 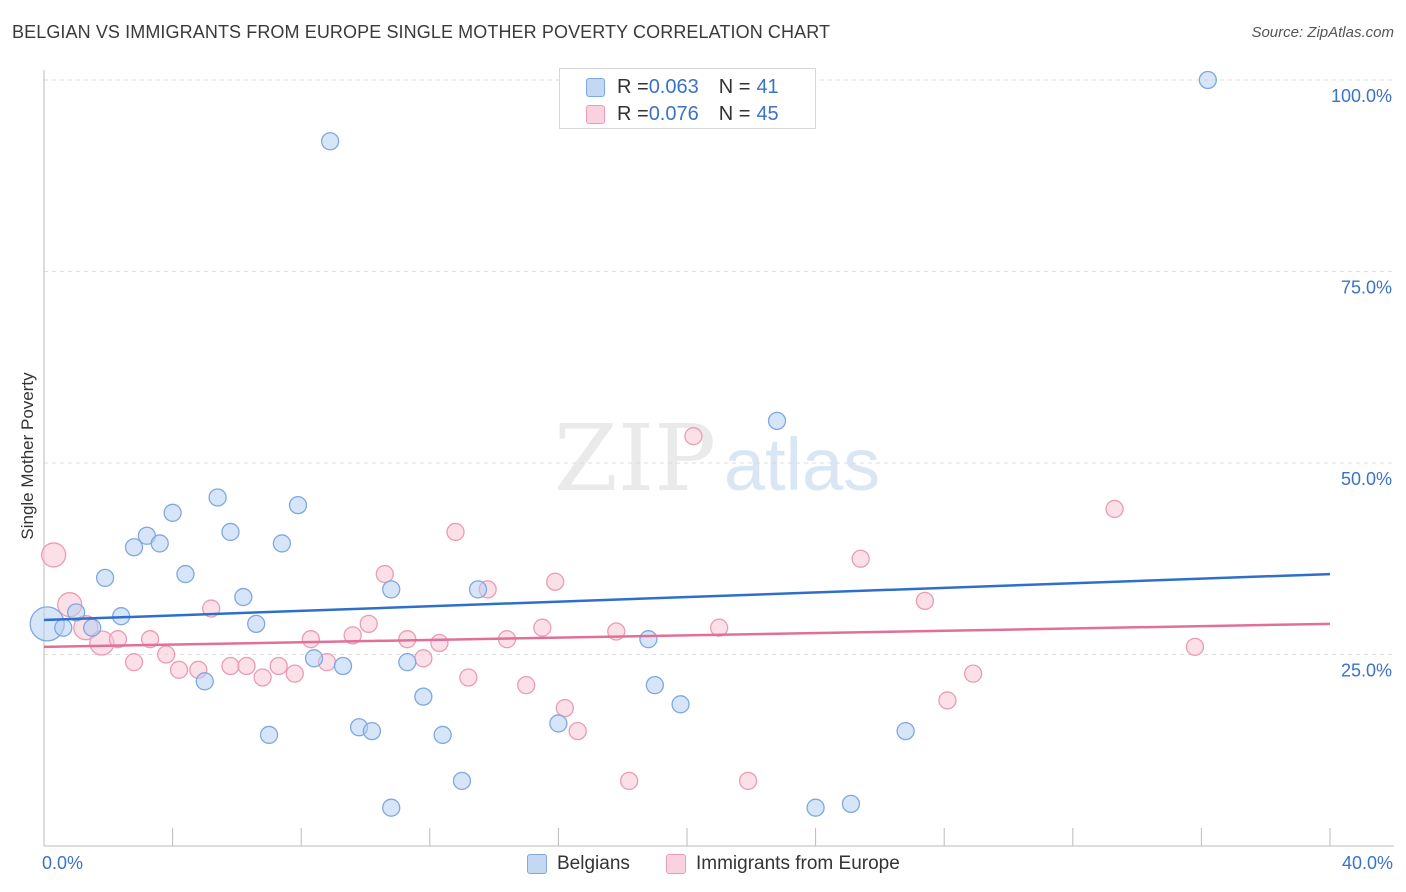 What do you see at coordinates (767, 86) in the screenshot?
I see `legend-n-value: 41` at bounding box center [767, 86].